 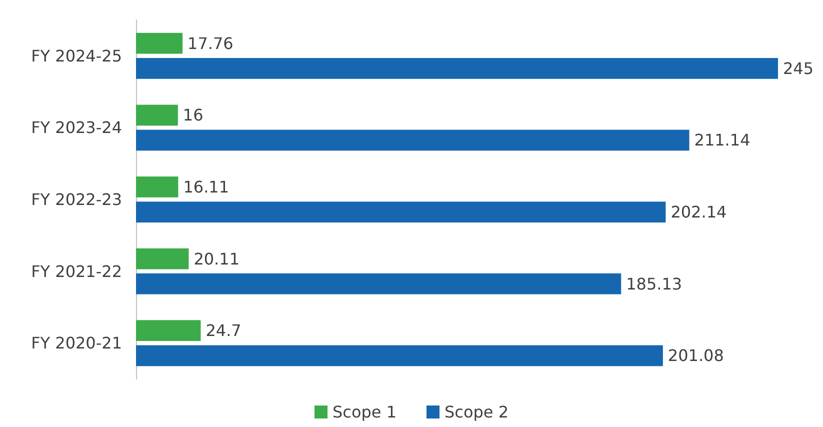 I want to click on data-label: 201.08, so click(x=696, y=356).